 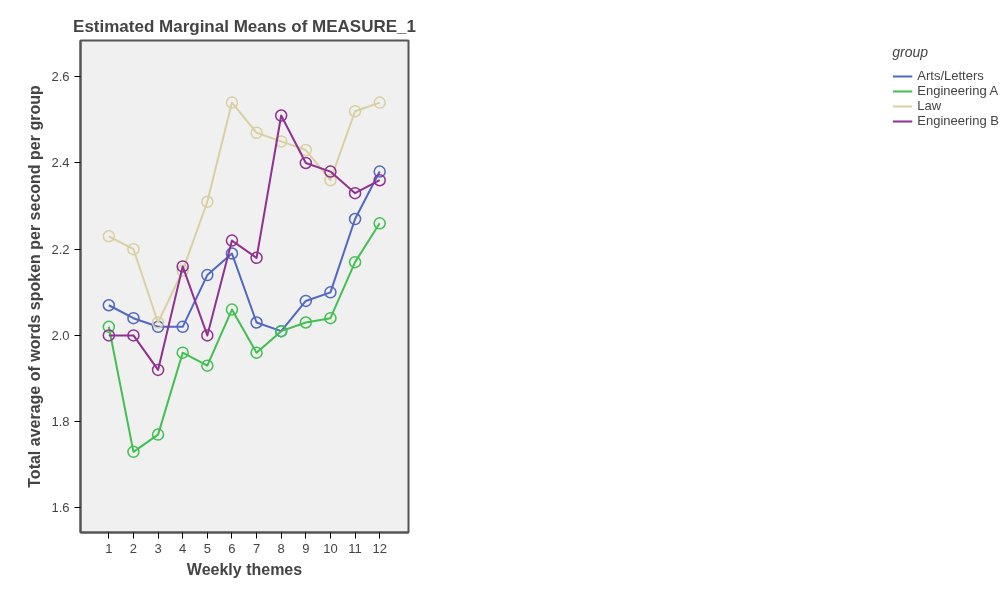 I want to click on y-tick-label: 2.2, so click(x=60, y=249).